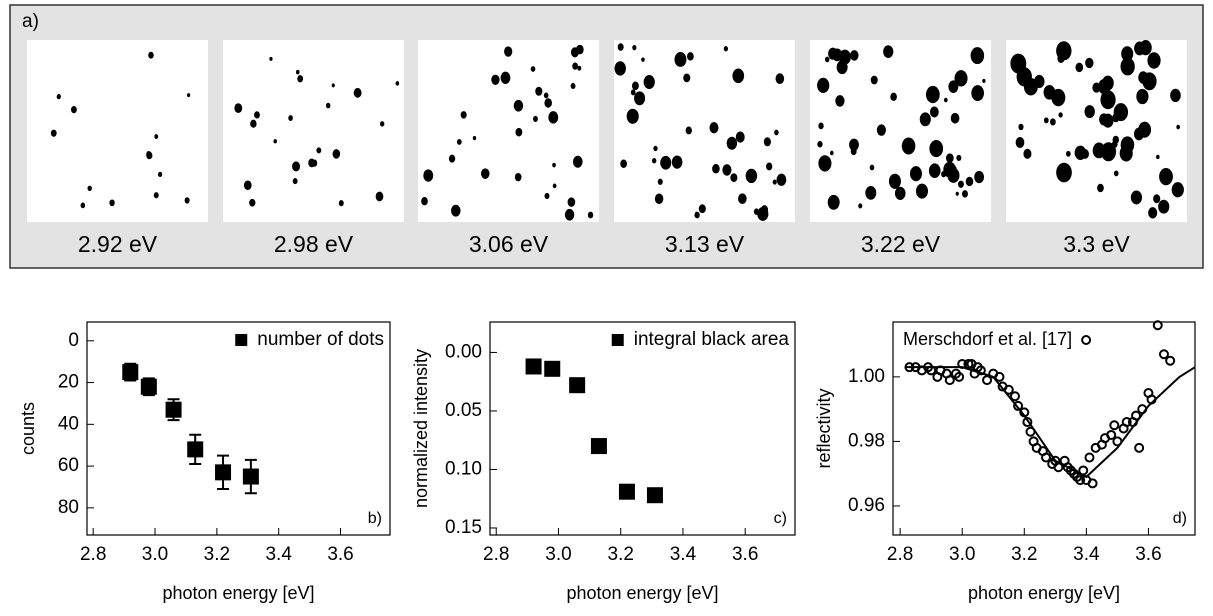  Describe the element at coordinates (118, 244) in the screenshot. I see `caption: 2.92 eV` at that location.